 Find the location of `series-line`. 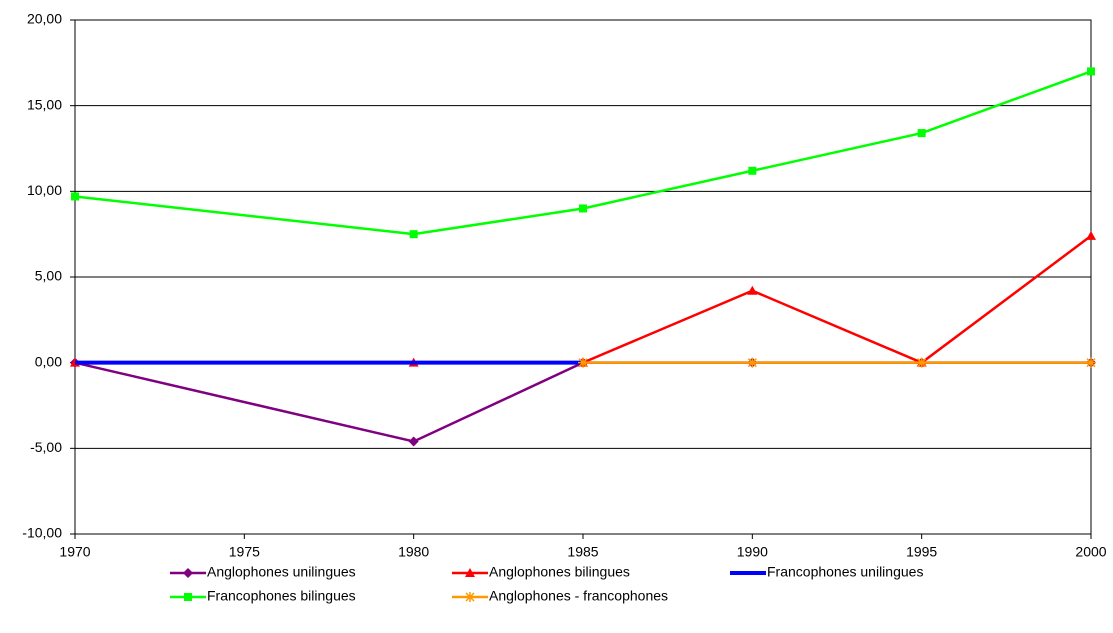

series-line is located at coordinates (582, 402).